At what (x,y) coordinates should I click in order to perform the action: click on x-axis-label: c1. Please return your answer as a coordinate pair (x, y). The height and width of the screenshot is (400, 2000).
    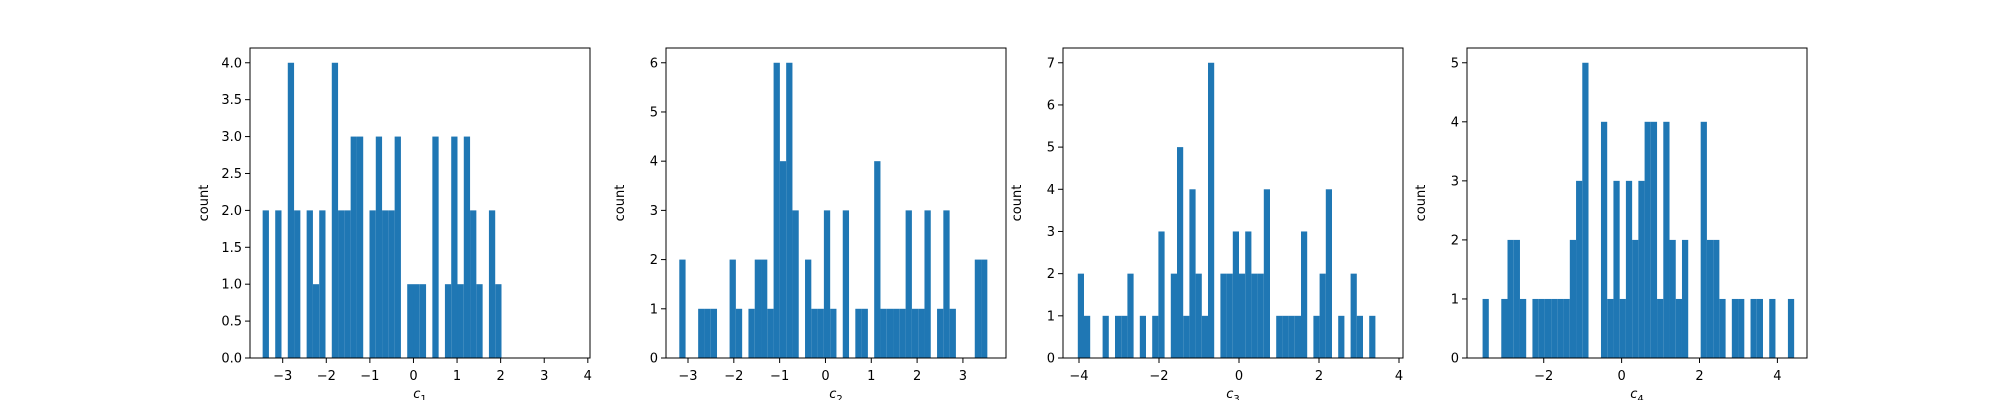
    Looking at the image, I should click on (420, 393).